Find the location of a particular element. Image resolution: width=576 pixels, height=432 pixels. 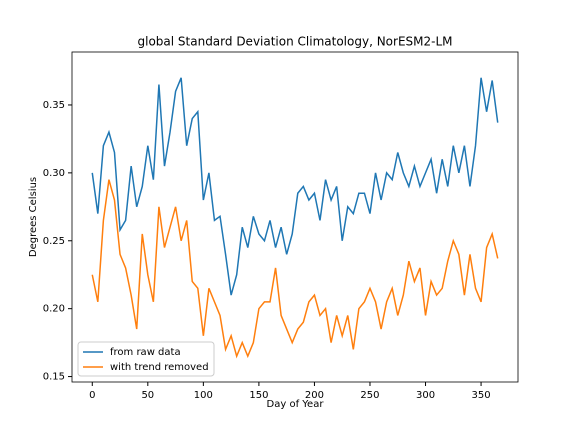

y-axis-label: Degrees Celsius is located at coordinates (33, 217).